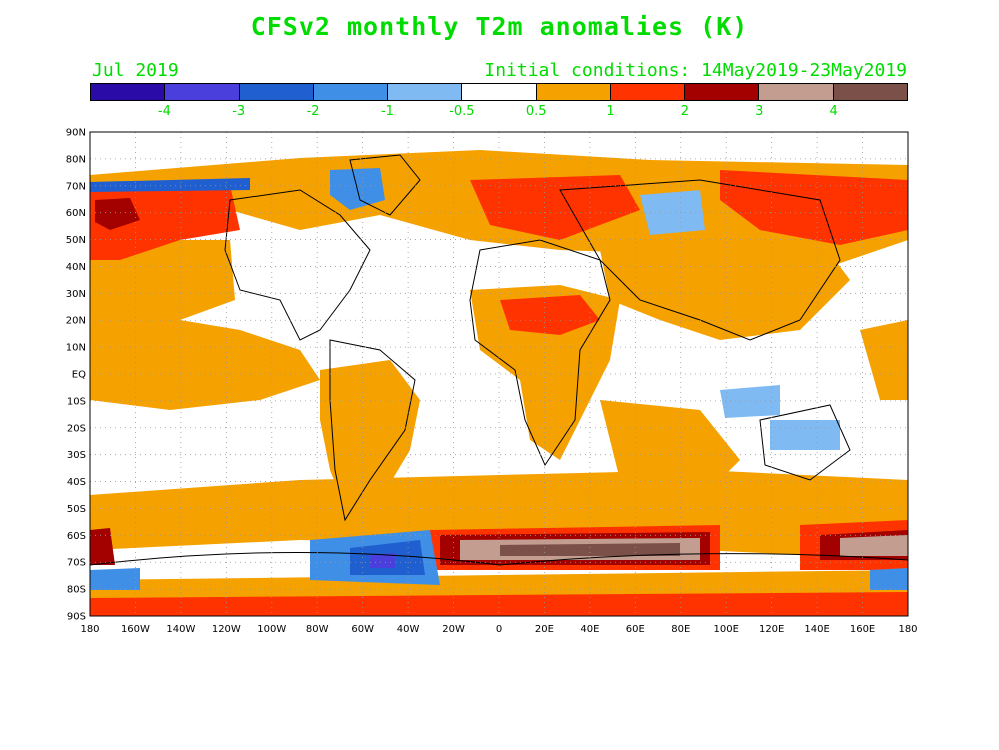 The image size is (999, 750). Describe the element at coordinates (610, 111) in the screenshot. I see `colorbar-label: 1` at that location.